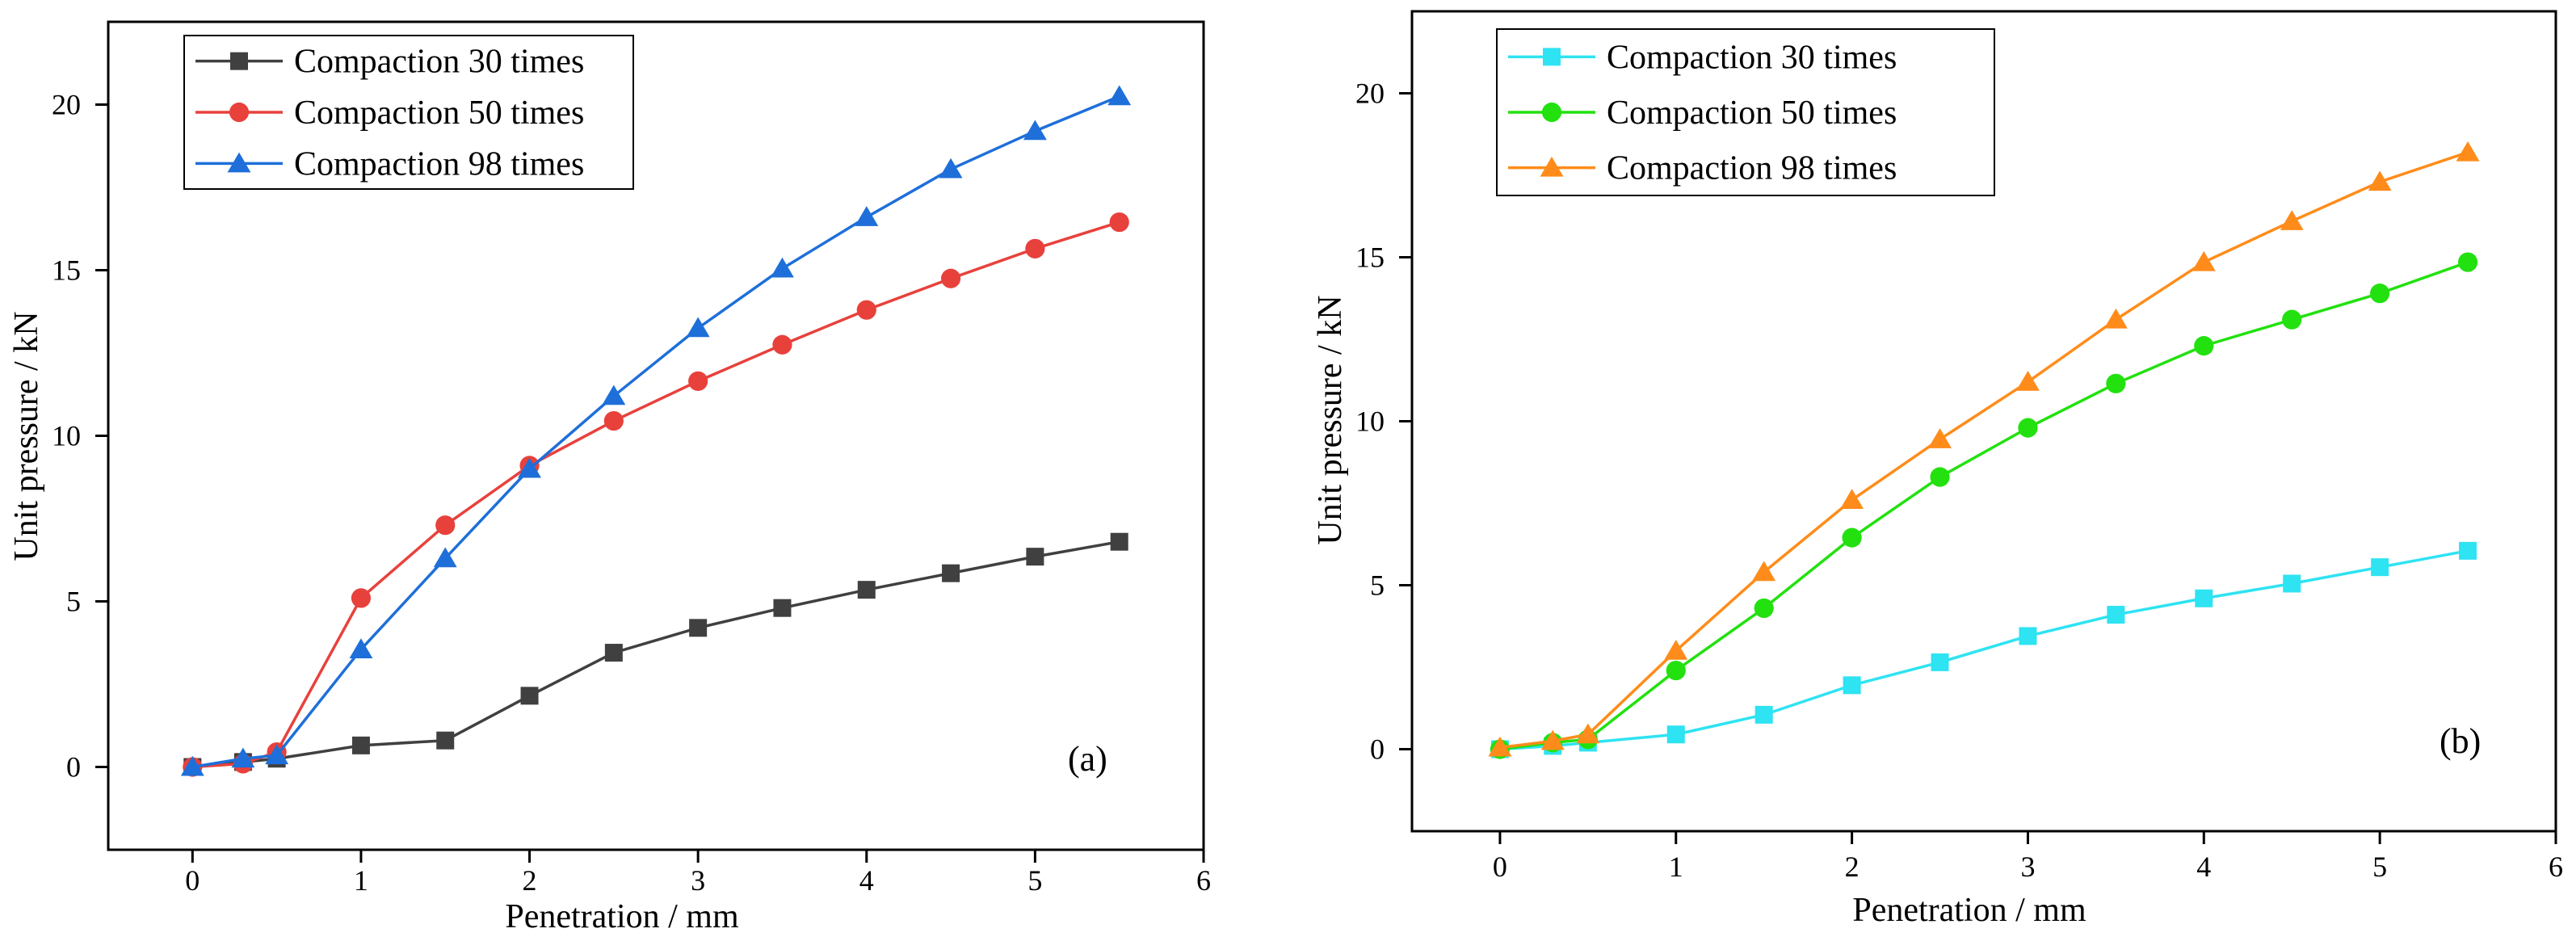  I want to click on legend-entry-label: Compaction 50 times, so click(439, 113).